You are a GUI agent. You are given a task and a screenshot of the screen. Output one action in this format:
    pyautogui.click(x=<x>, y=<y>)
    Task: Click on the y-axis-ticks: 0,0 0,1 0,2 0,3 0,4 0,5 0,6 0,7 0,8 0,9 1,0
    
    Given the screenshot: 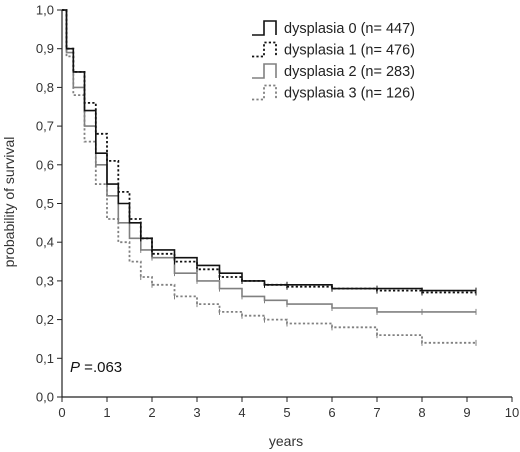 What is the action you would take?
    pyautogui.click(x=49, y=204)
    